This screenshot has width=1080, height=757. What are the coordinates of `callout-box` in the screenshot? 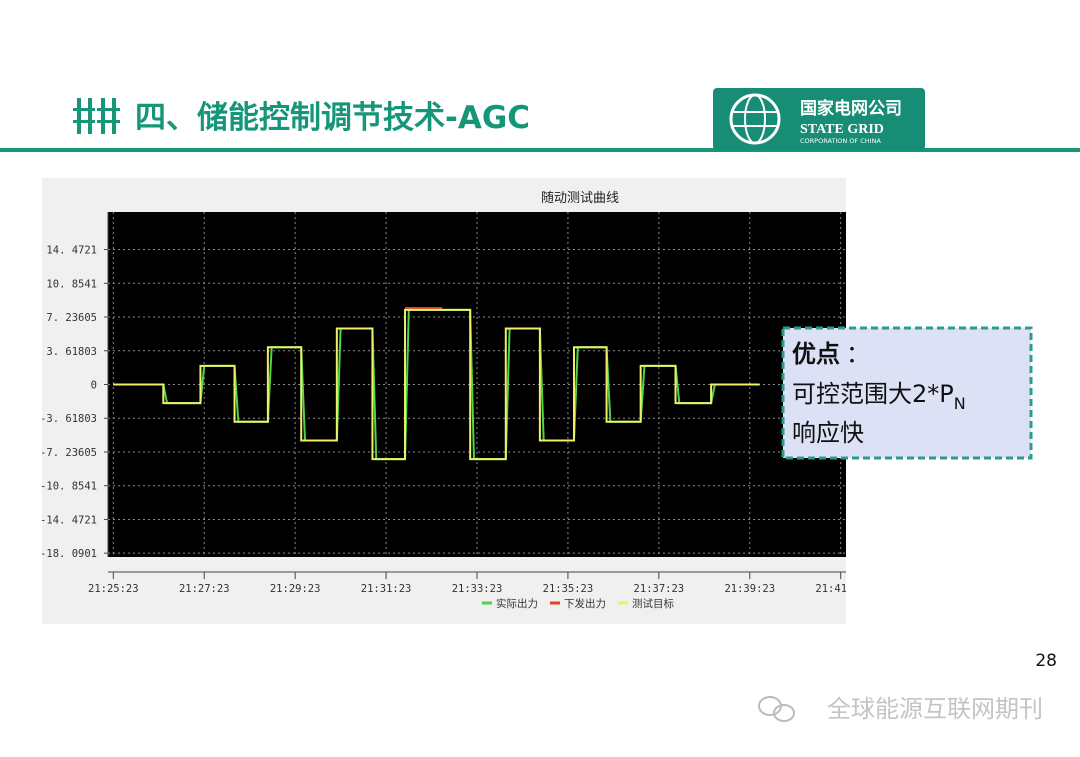 It's located at (907, 393).